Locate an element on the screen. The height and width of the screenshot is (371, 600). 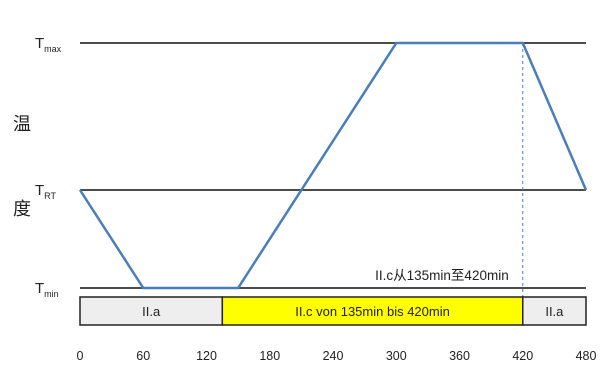
x-axis: 0 60 120 180 240 300 360 420 480 is located at coordinates (337, 356).